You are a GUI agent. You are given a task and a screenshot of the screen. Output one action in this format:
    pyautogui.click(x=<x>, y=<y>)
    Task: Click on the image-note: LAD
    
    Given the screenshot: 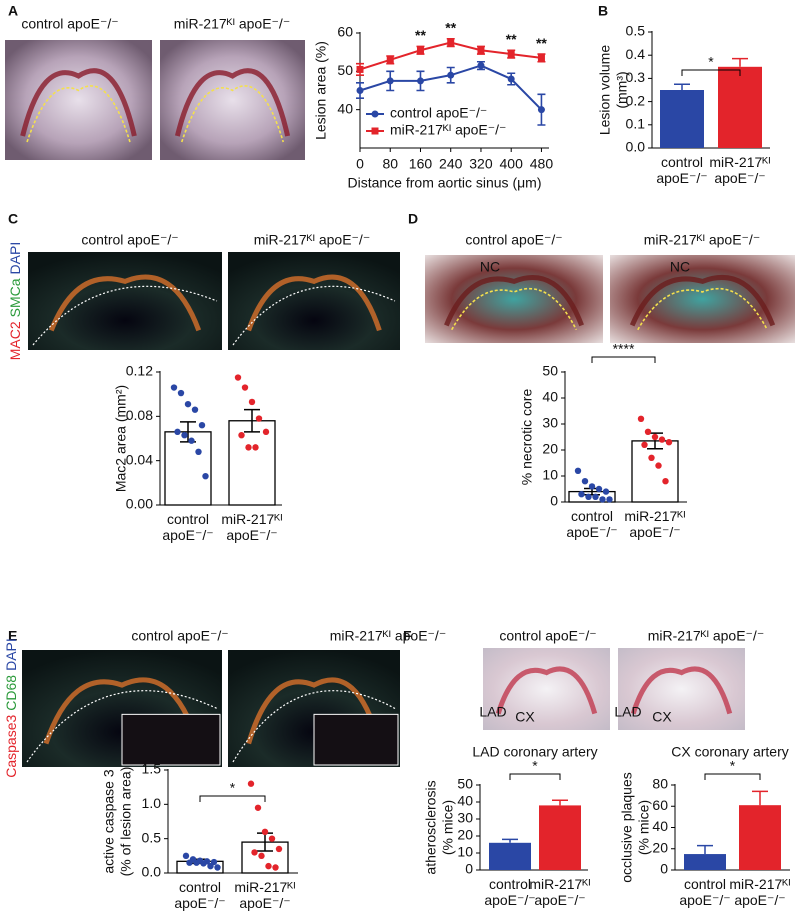 What is the action you would take?
    pyautogui.click(x=627, y=712)
    